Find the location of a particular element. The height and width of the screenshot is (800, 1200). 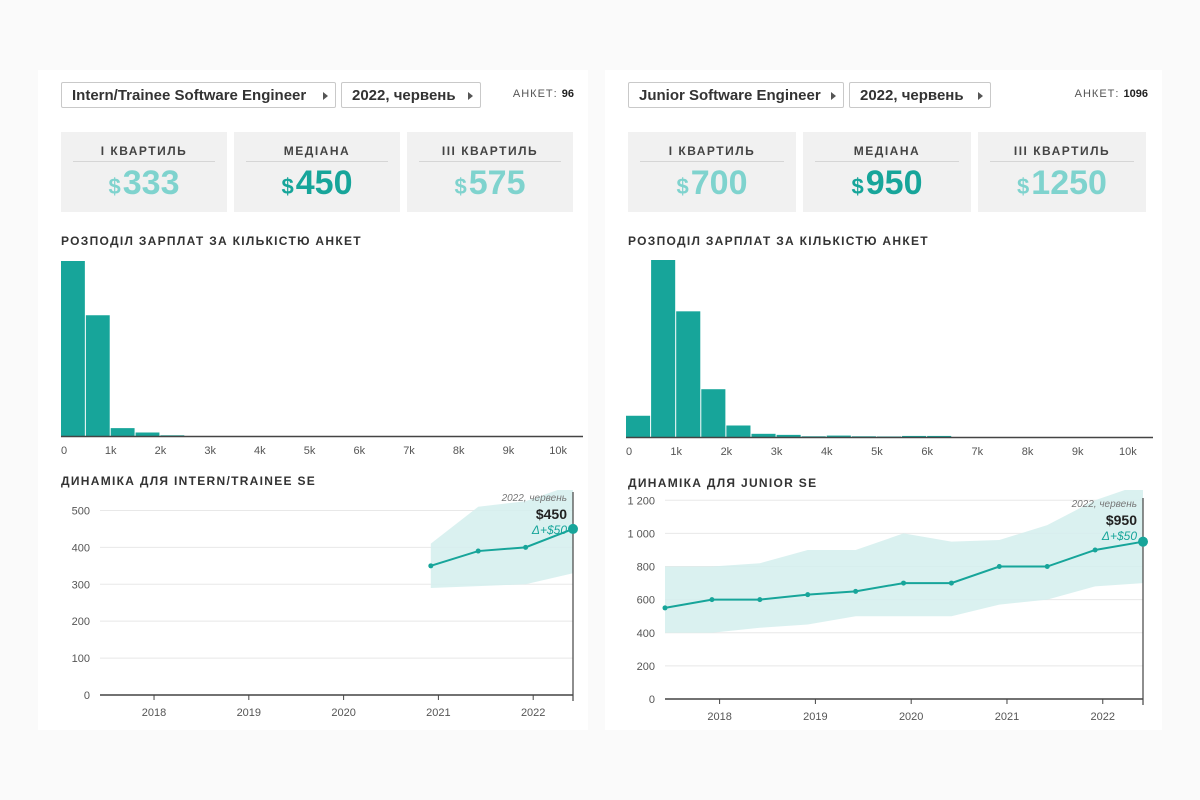

current-median-point is located at coordinates (573, 528).